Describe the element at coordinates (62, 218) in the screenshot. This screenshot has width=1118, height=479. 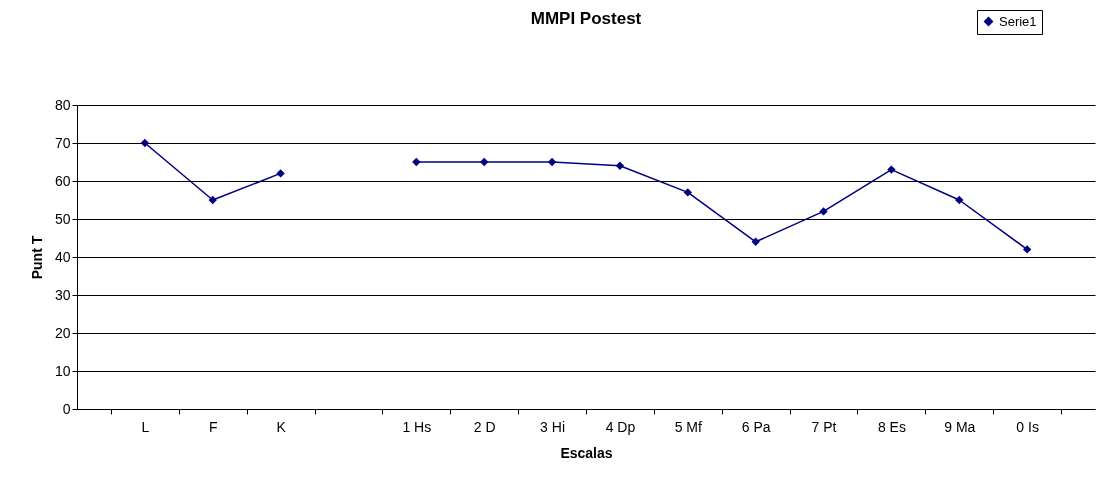
I see `y-tick-label: 50` at that location.